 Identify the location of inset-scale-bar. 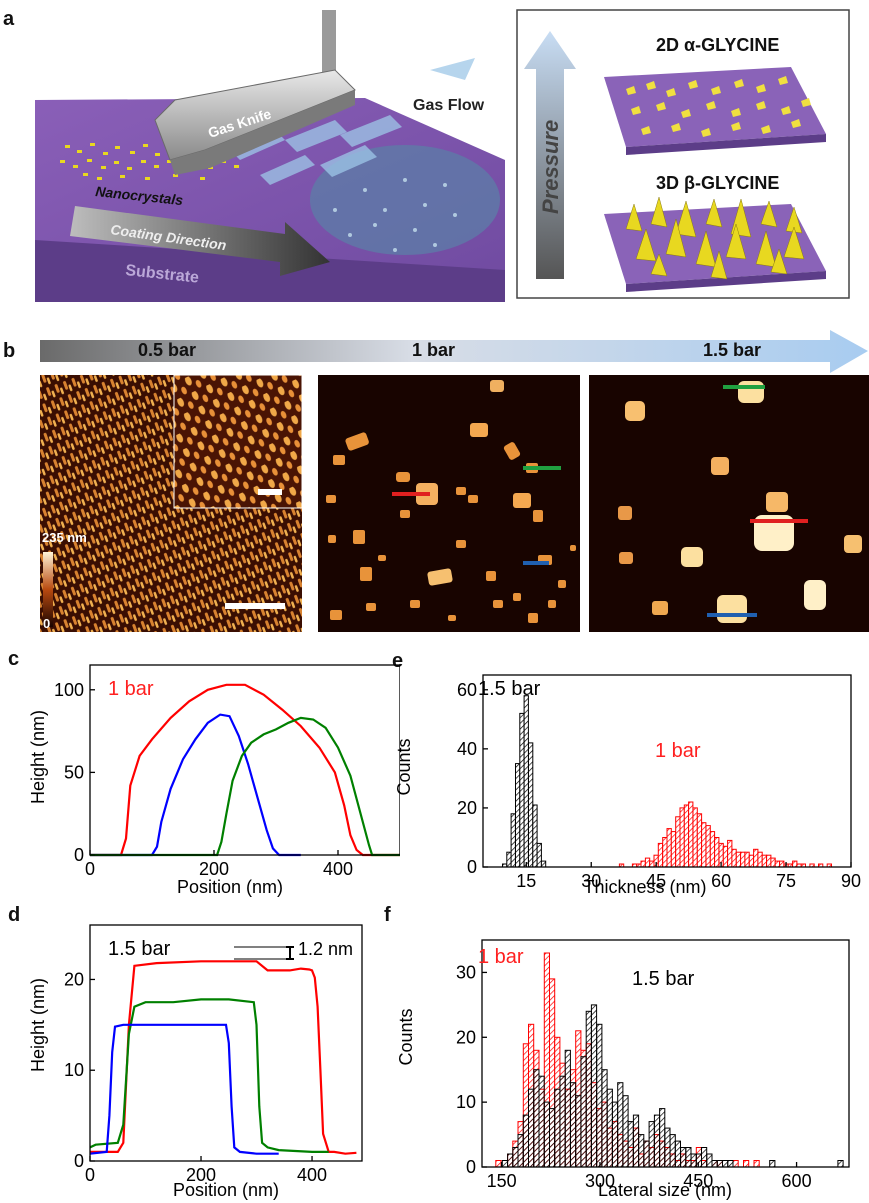
(270, 492).